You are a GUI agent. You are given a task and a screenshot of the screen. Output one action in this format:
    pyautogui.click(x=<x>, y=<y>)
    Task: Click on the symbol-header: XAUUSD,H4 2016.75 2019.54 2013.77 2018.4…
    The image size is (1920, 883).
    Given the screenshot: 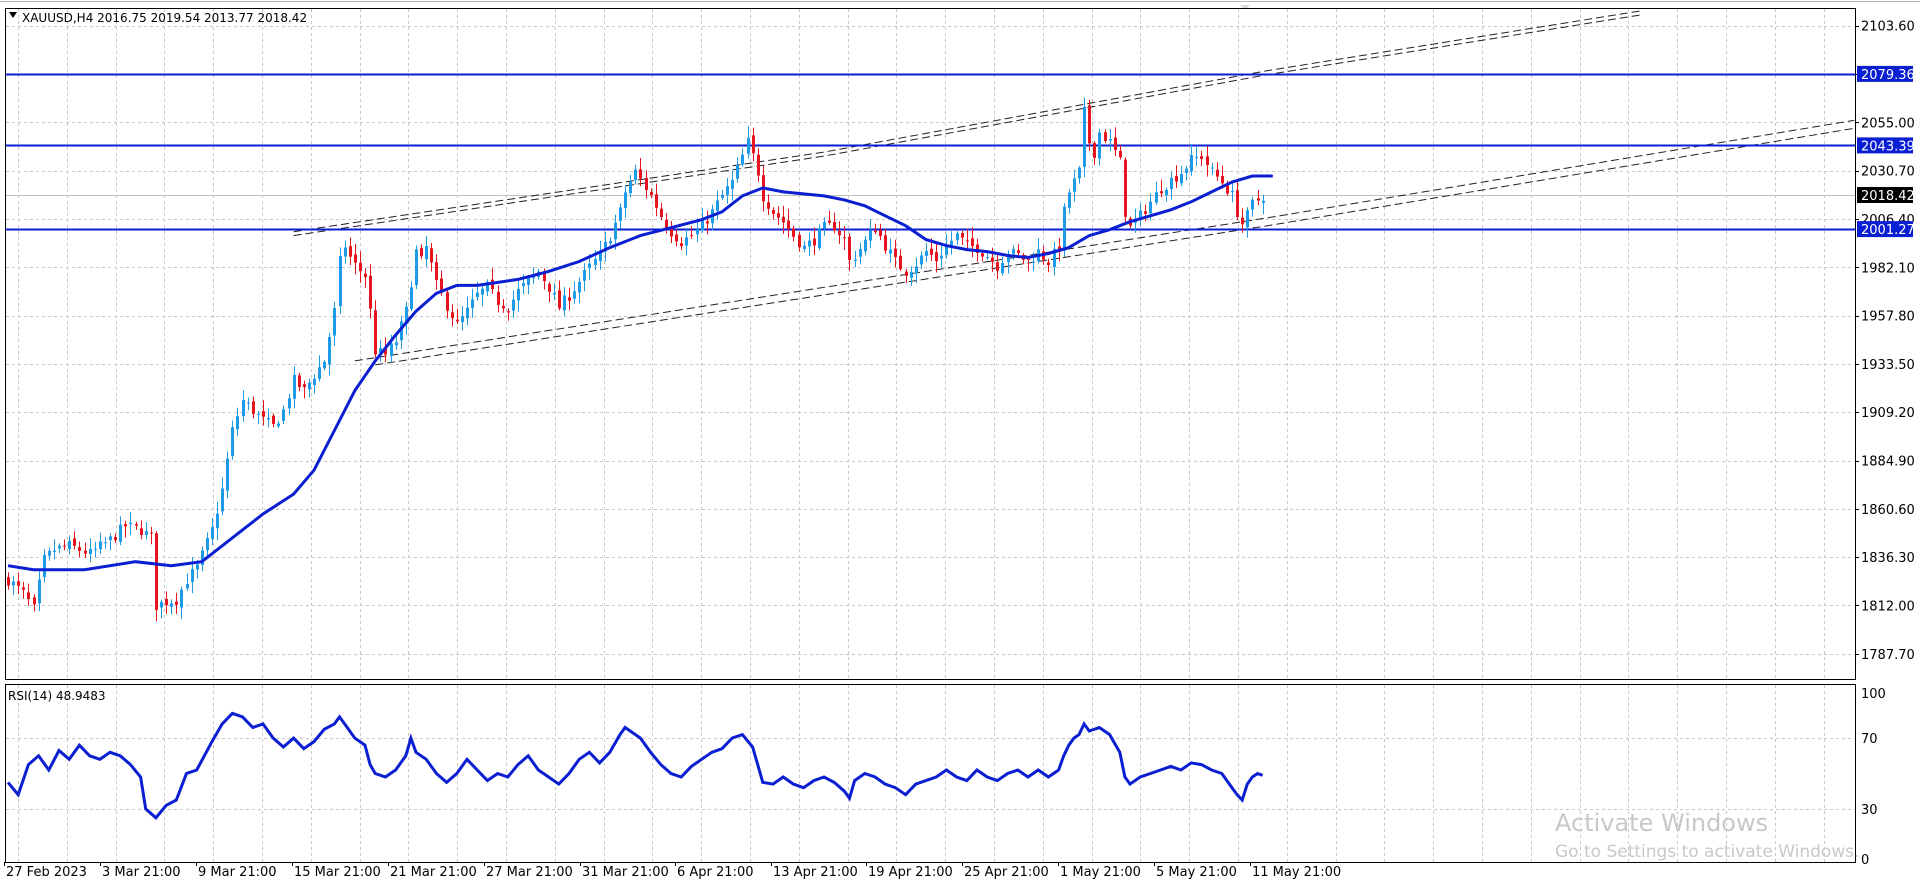 What is the action you would take?
    pyautogui.click(x=164, y=18)
    